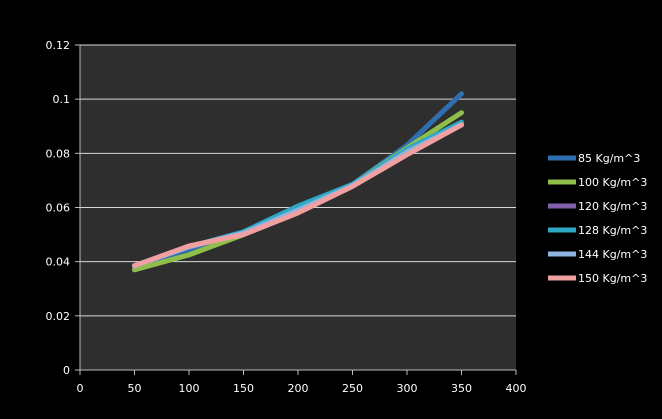  Describe the element at coordinates (58, 45) in the screenshot. I see `y-tick-label: 0.12` at that location.